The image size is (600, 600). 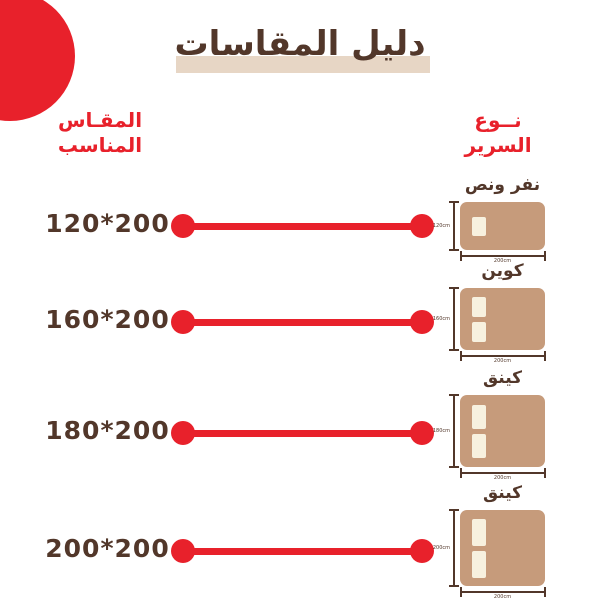 I want to click on bed-type-label: نفر ونص, so click(x=502, y=185).